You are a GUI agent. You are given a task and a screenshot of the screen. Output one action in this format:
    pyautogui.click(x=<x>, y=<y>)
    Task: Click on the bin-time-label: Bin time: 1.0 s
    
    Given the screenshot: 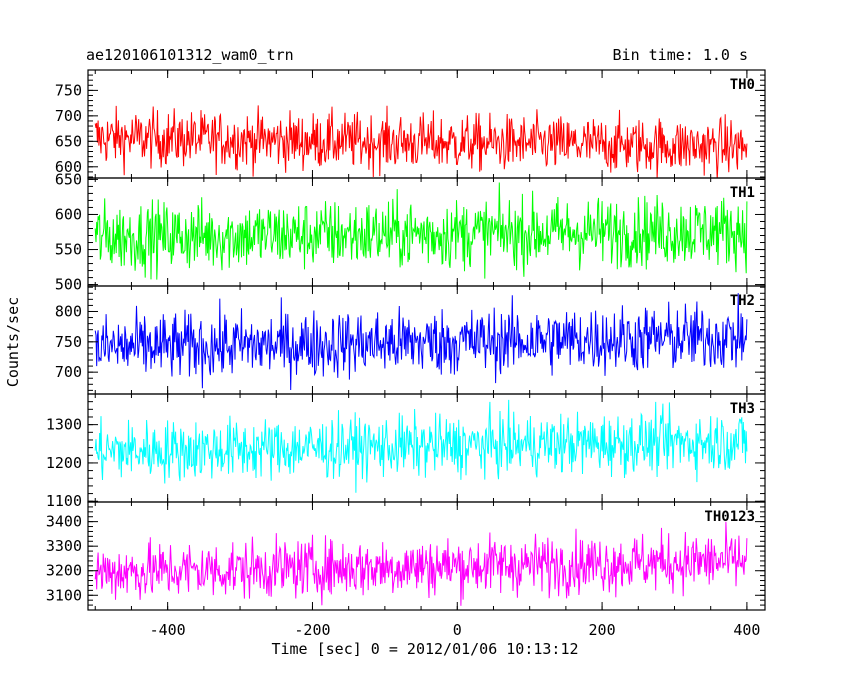 What is the action you would take?
    pyautogui.click(x=680, y=55)
    